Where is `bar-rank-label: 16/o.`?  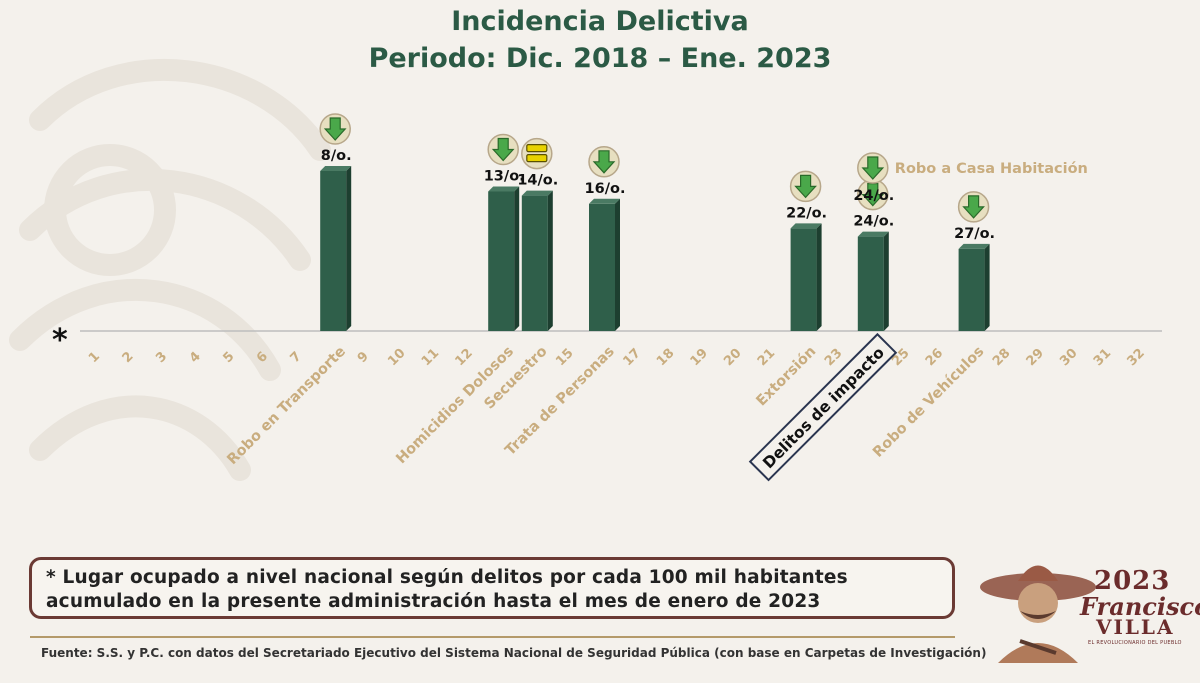 bar-rank-label: 16/o. is located at coordinates (605, 189).